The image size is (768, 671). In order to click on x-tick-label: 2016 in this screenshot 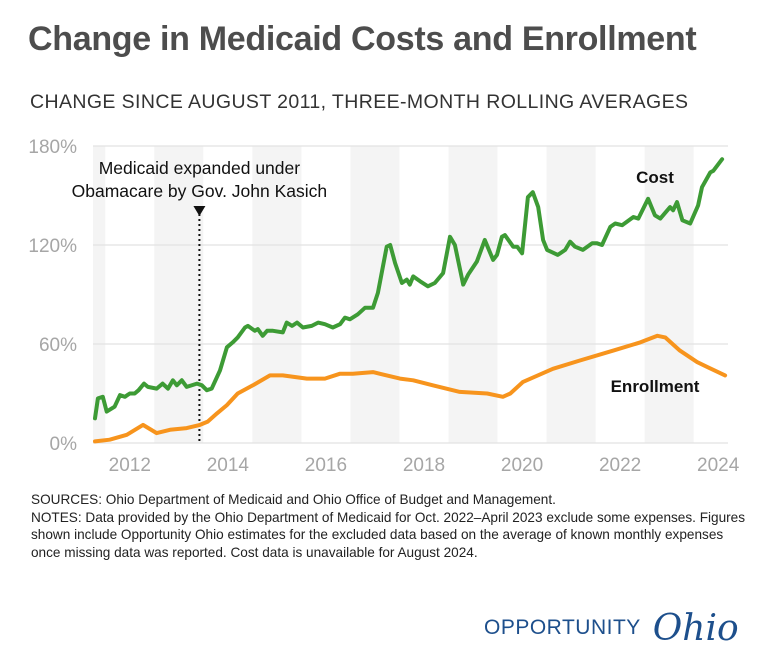, I will do `click(326, 465)`.